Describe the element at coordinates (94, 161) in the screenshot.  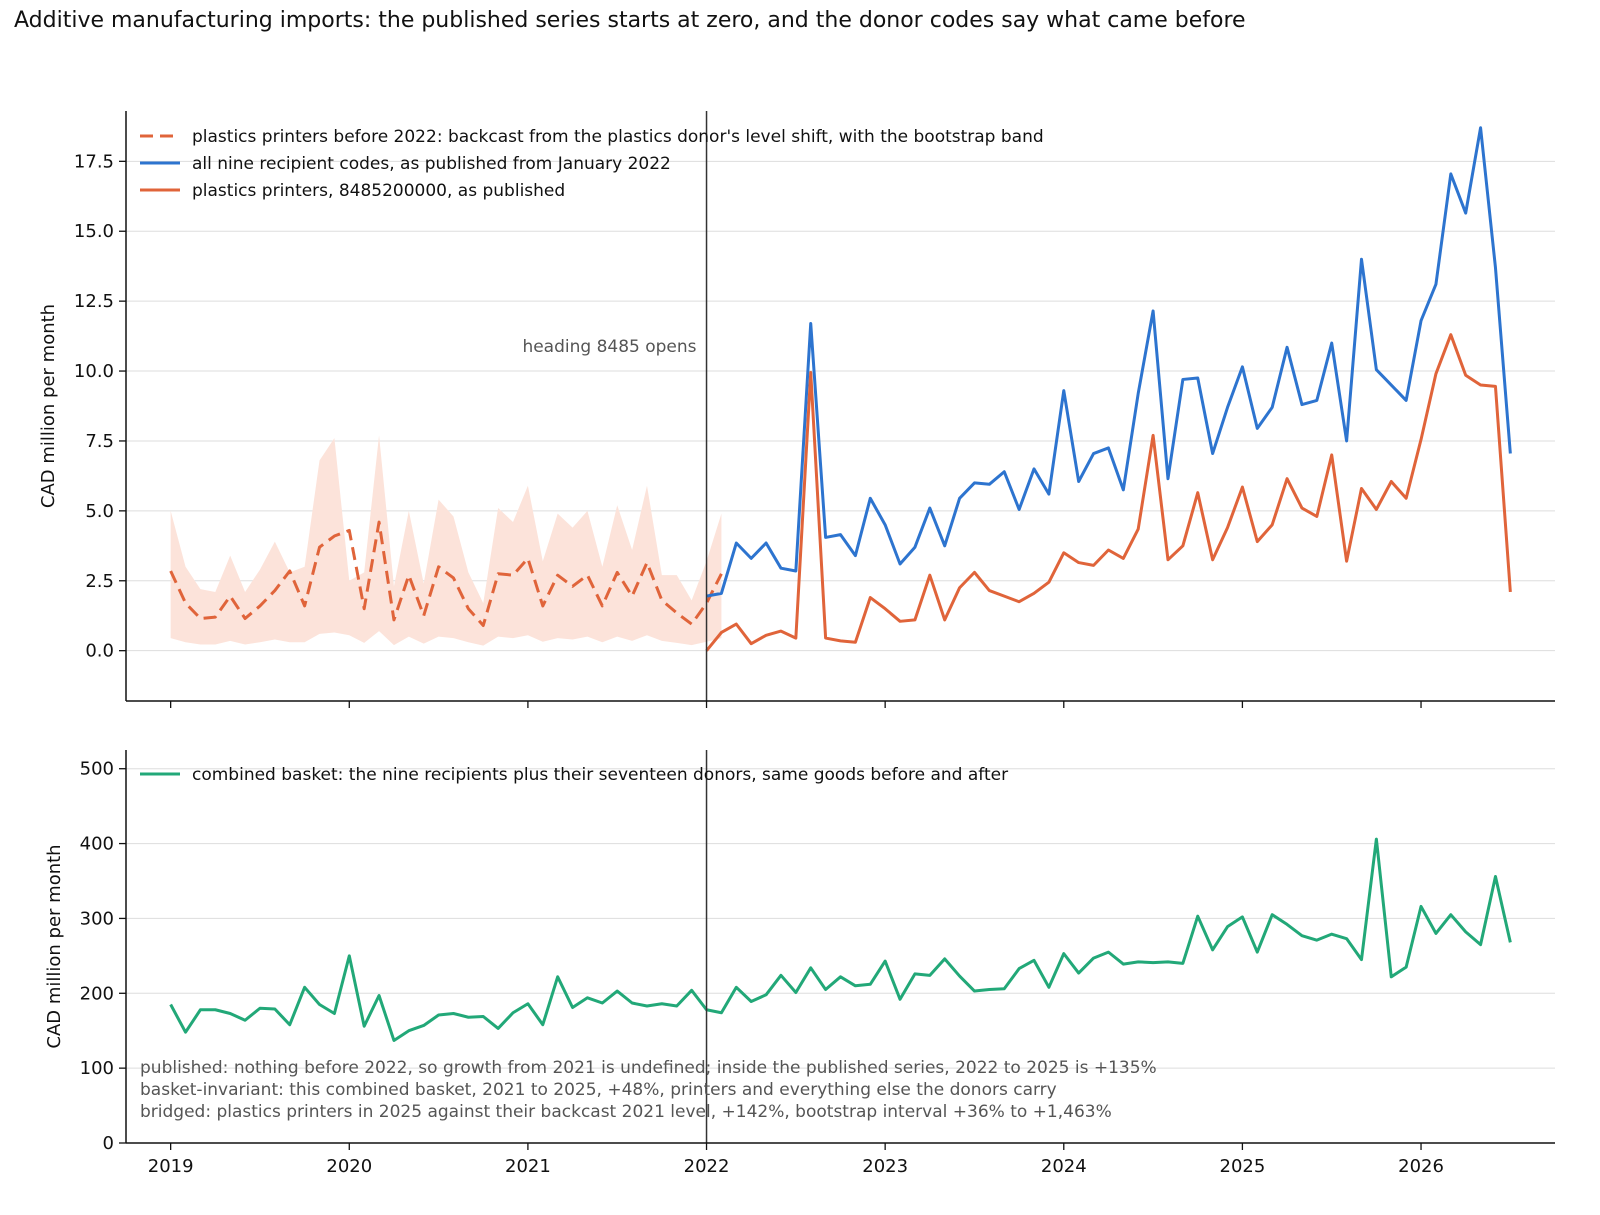
I see `y-tick-label: 17.5` at that location.